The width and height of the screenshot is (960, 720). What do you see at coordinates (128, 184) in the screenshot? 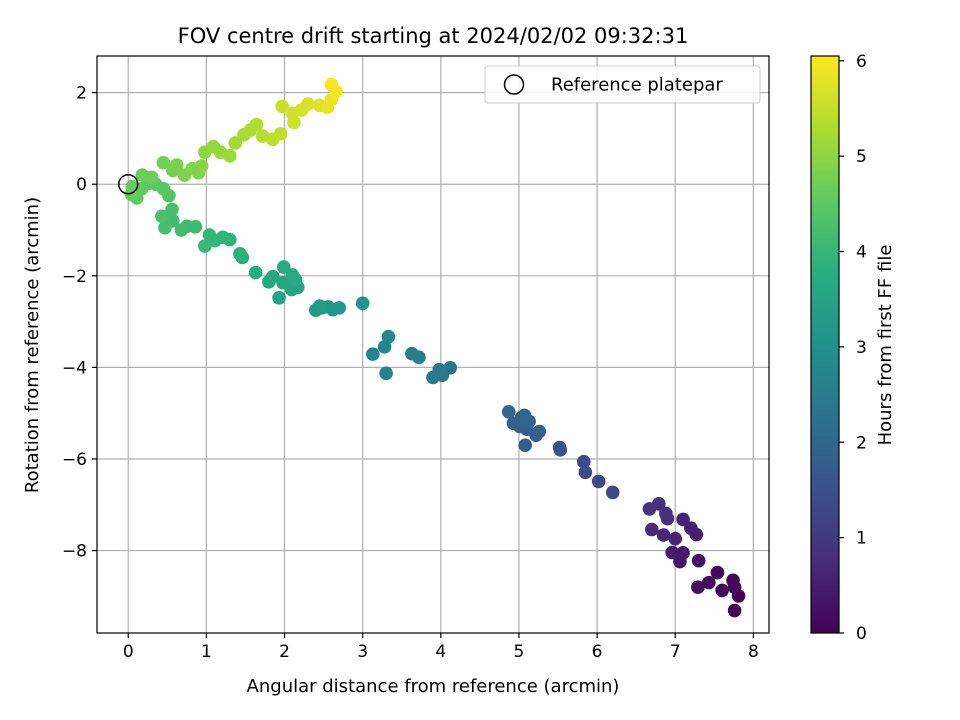
I see `reference-platepar-marker` at bounding box center [128, 184].